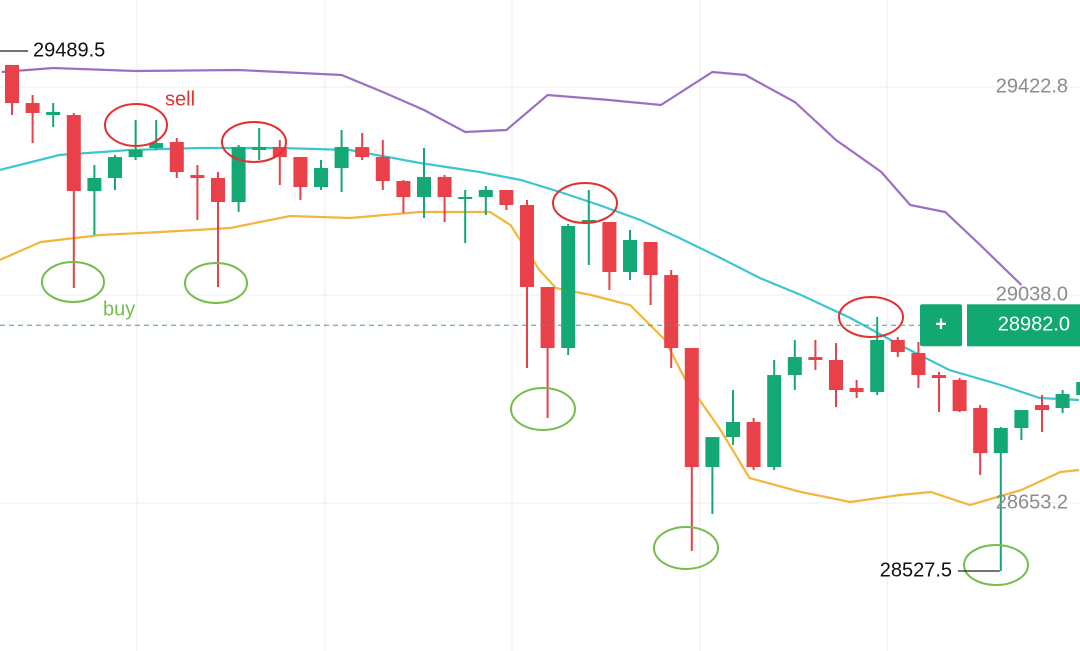 Image resolution: width=1080 pixels, height=651 pixels. What do you see at coordinates (1032, 86) in the screenshot?
I see `y-tick-label: 29422.8` at bounding box center [1032, 86].